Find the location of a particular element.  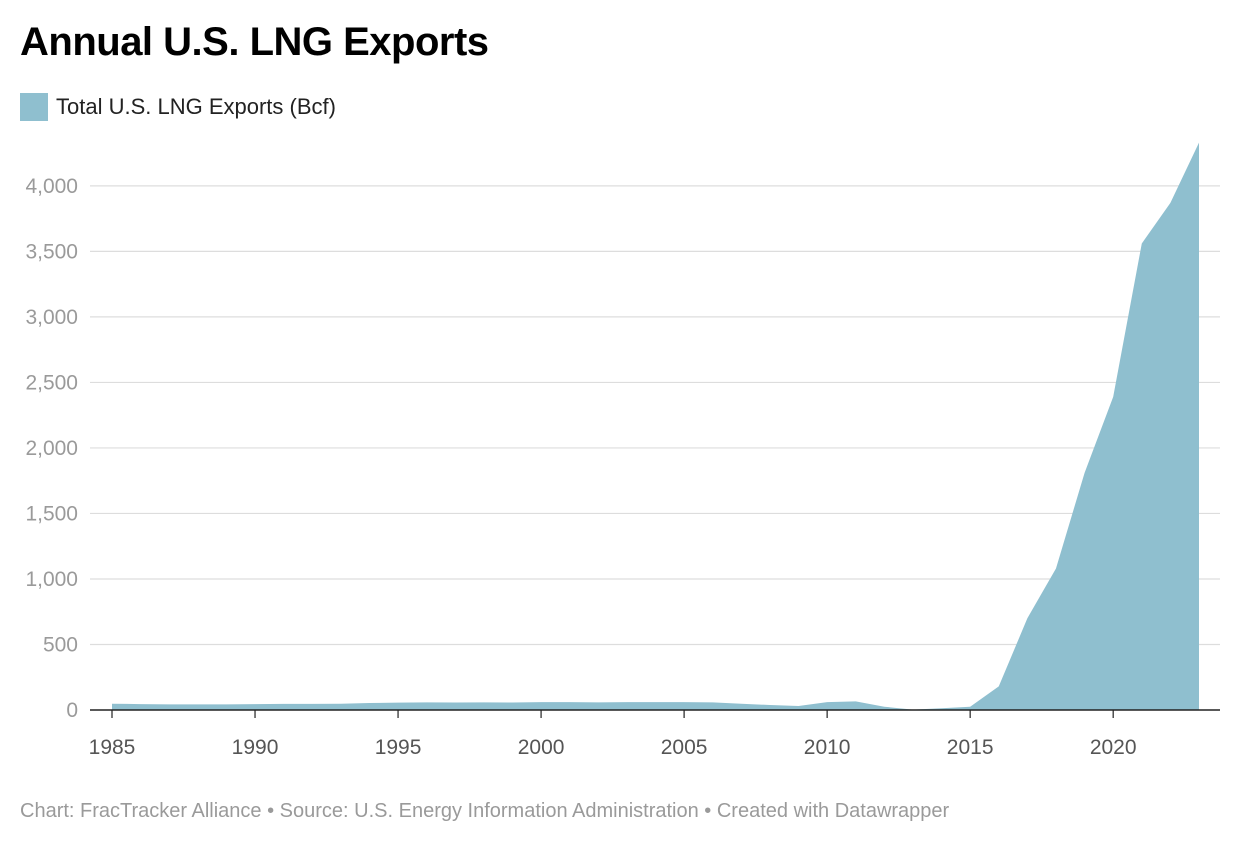

y-tick-label: 1,000 is located at coordinates (51, 579).